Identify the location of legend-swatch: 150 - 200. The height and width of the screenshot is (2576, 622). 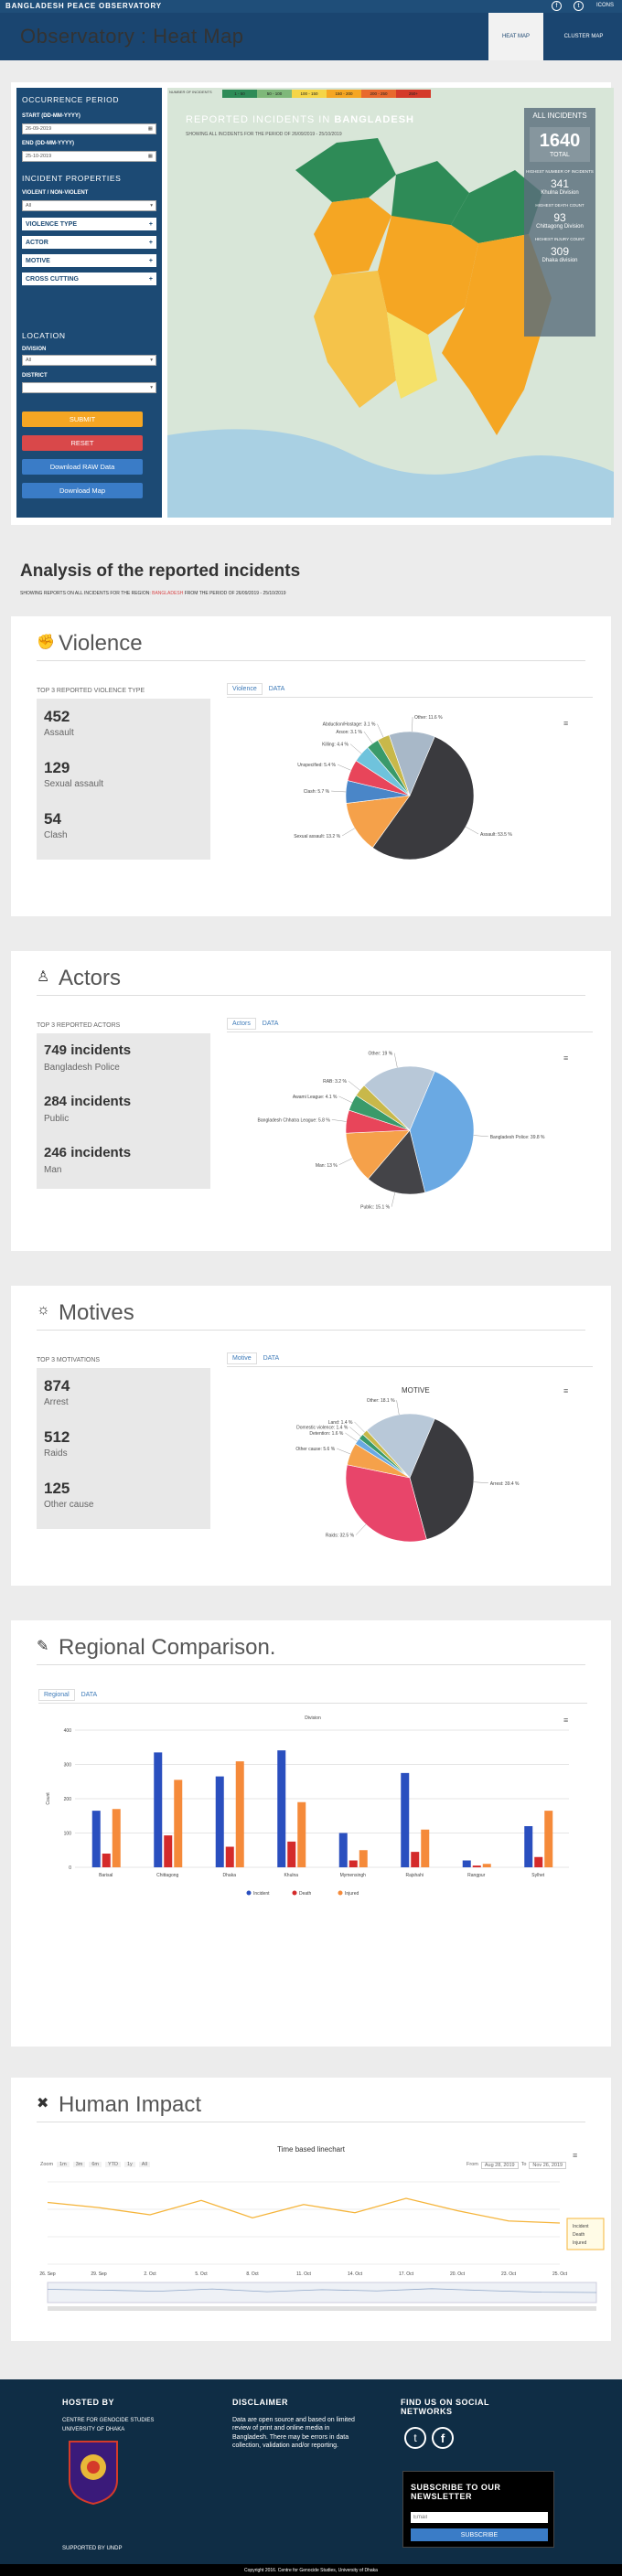
(344, 94).